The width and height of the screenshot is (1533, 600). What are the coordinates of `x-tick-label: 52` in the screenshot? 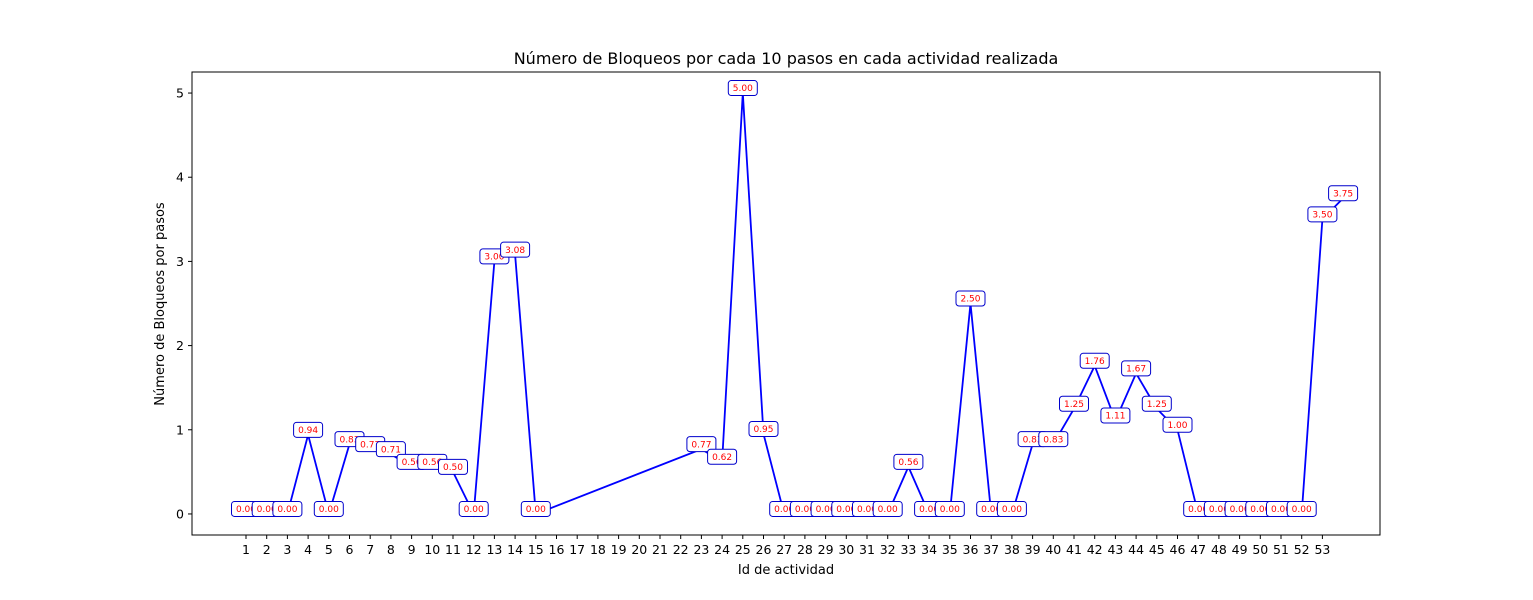 It's located at (1302, 549).